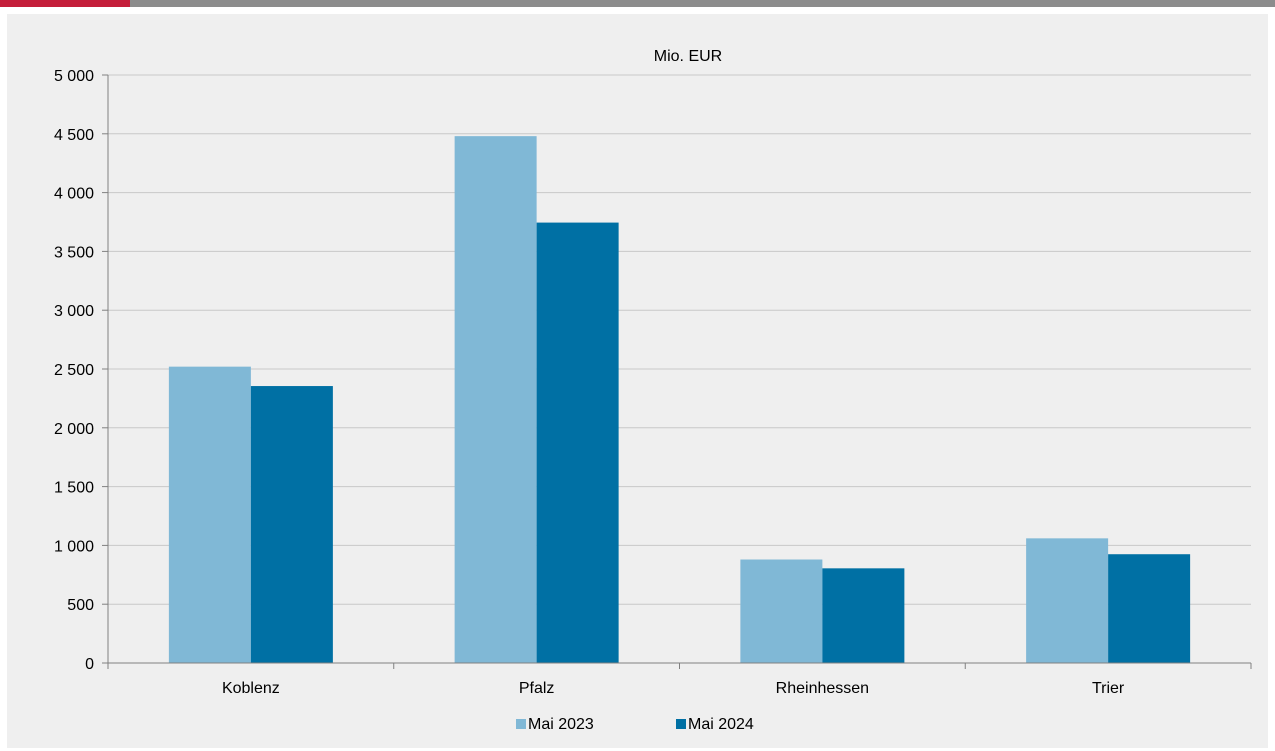  I want to click on x-tick-label: Rheinhessen, so click(822, 688).